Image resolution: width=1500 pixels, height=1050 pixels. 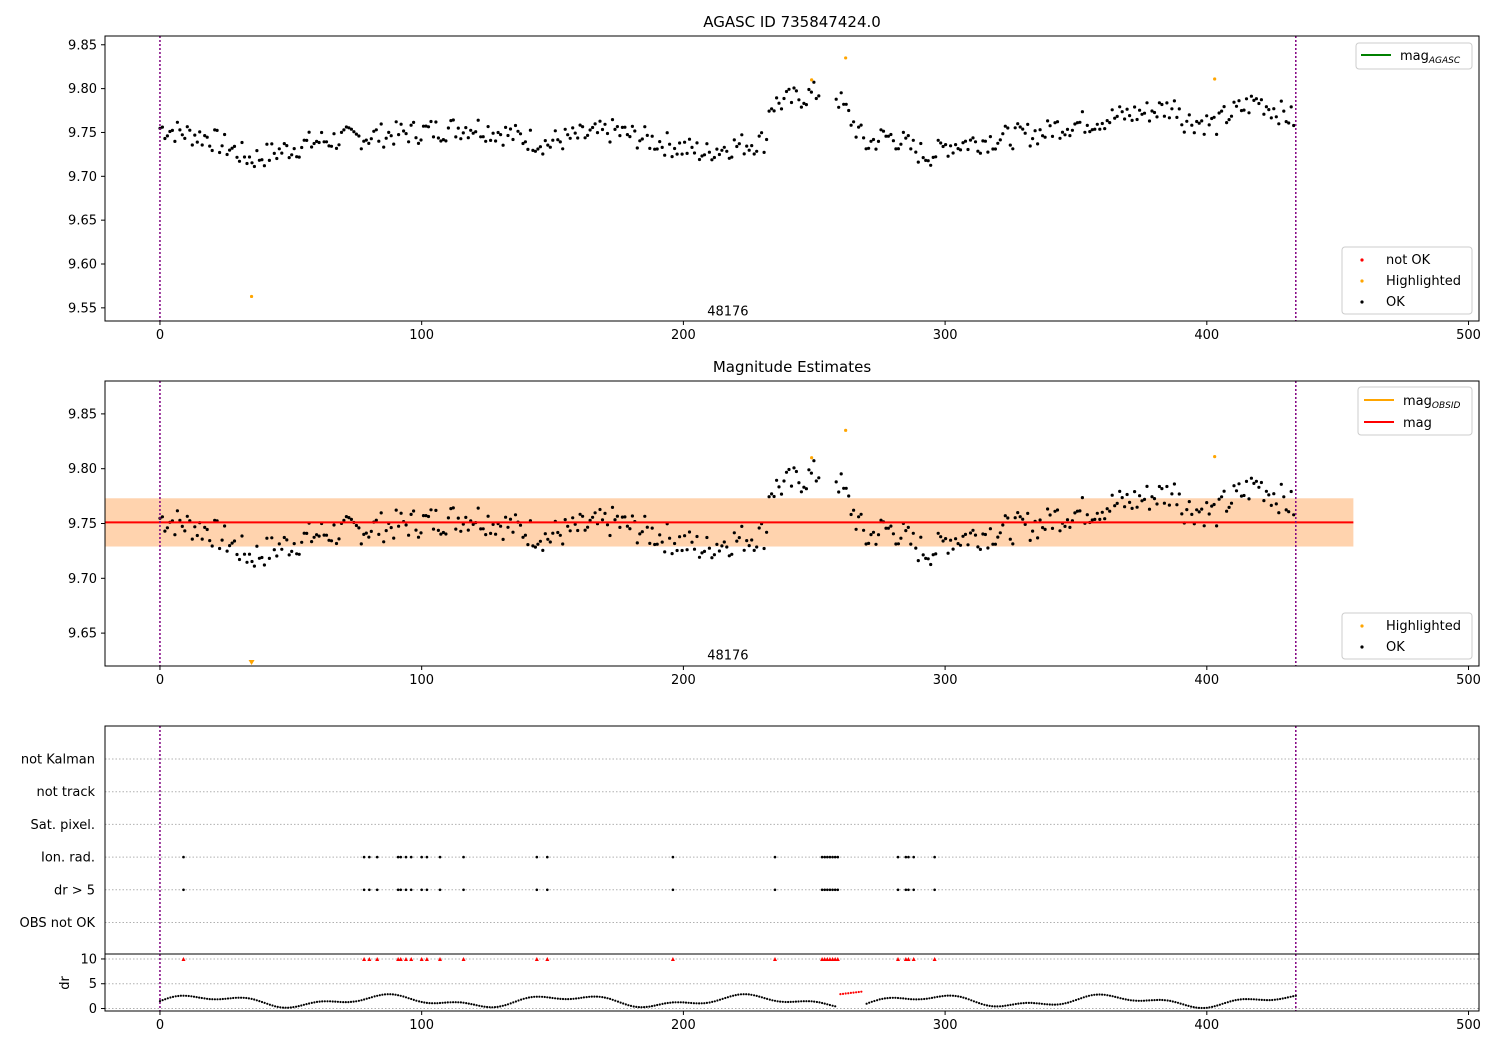 I want to click on panel-magnitude-obsid-label: 48176, so click(x=727, y=655).